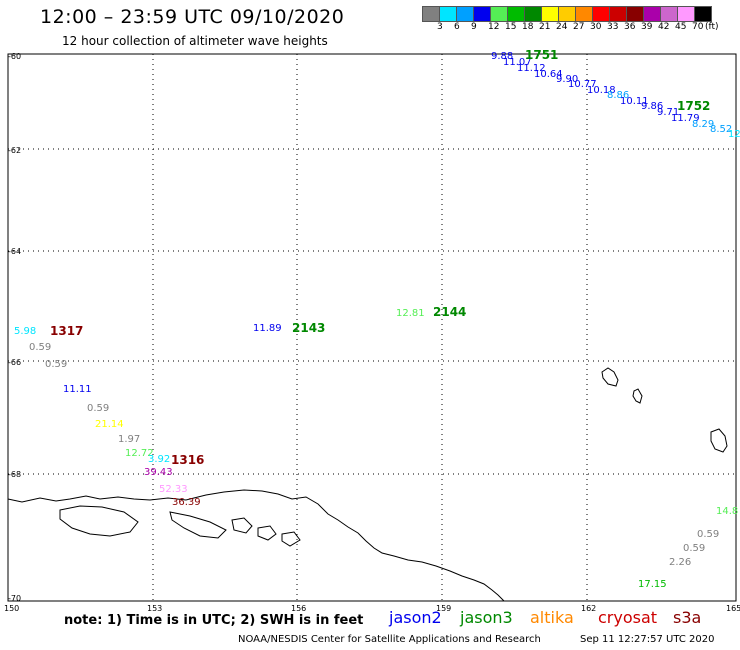  Describe the element at coordinates (474, 27) in the screenshot. I see `color-scale-label: 9` at that location.